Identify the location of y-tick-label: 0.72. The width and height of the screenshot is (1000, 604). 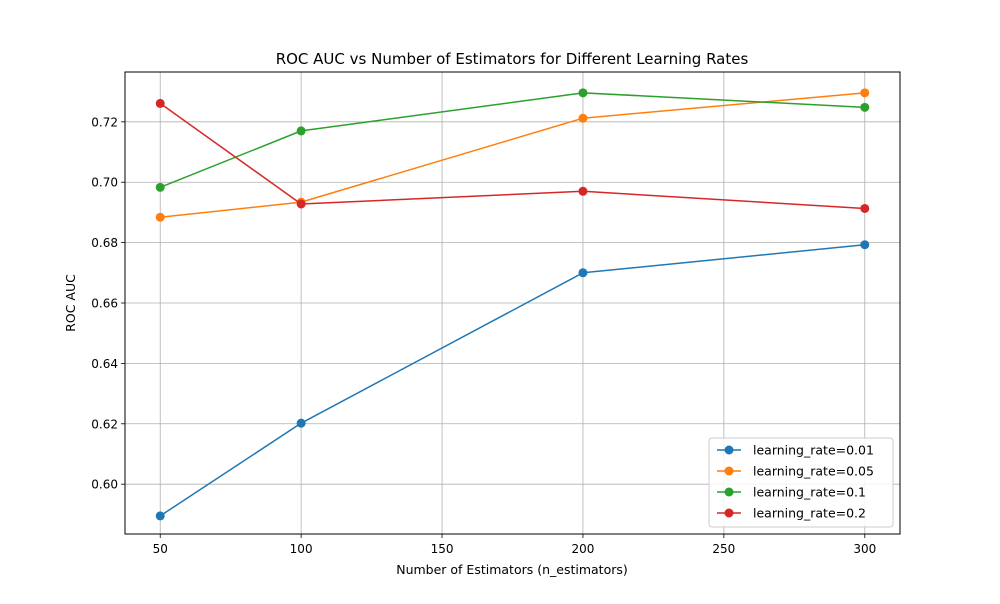
(104, 122).